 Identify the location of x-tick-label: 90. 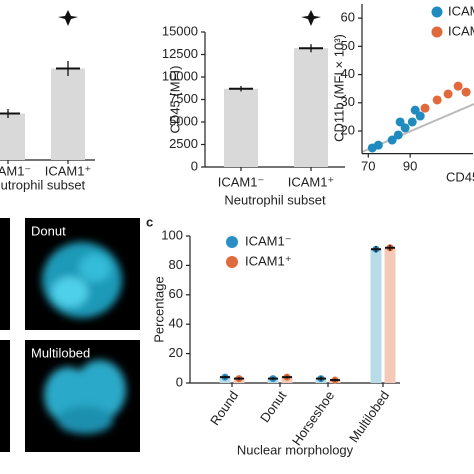
(410, 165).